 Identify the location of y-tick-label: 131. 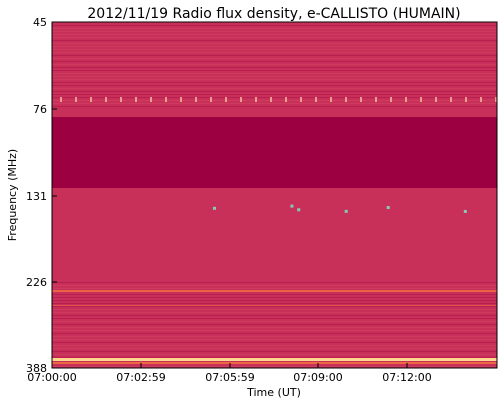
(36, 196).